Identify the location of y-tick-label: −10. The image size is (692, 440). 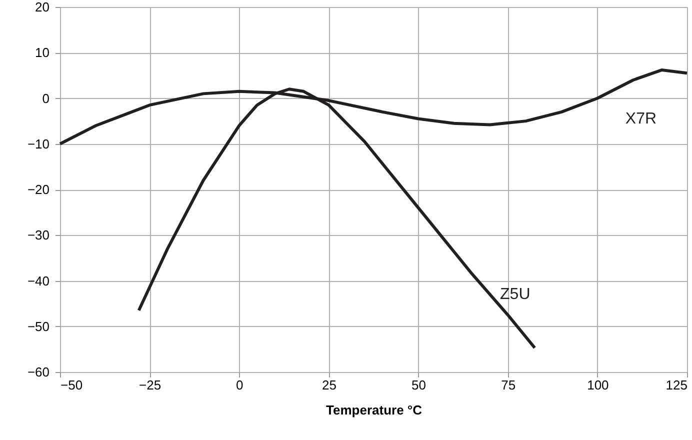
(38, 144).